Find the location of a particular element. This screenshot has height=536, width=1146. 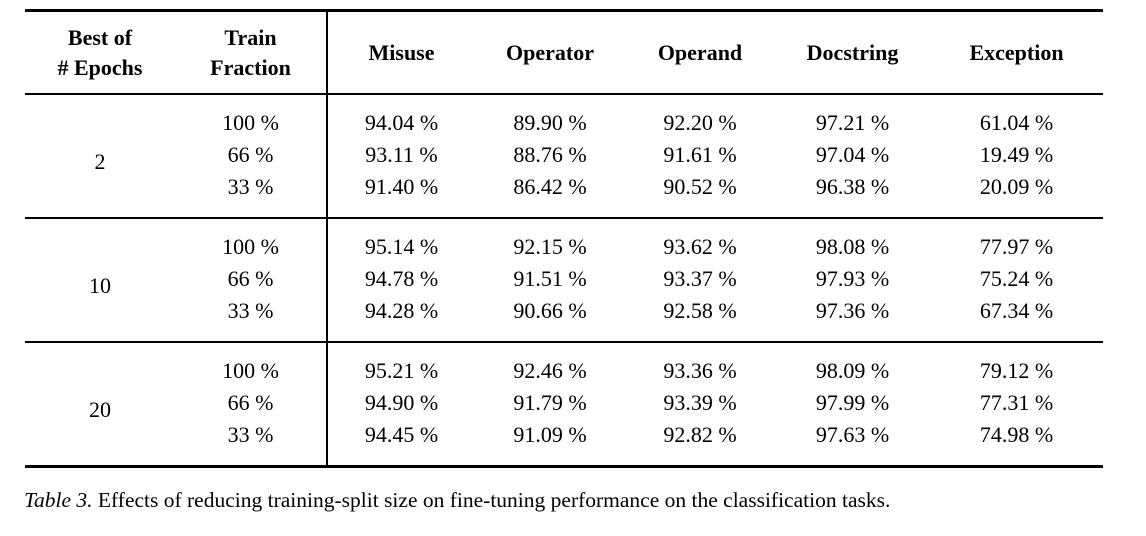

docstring-value: 98.09 % is located at coordinates (852, 364).